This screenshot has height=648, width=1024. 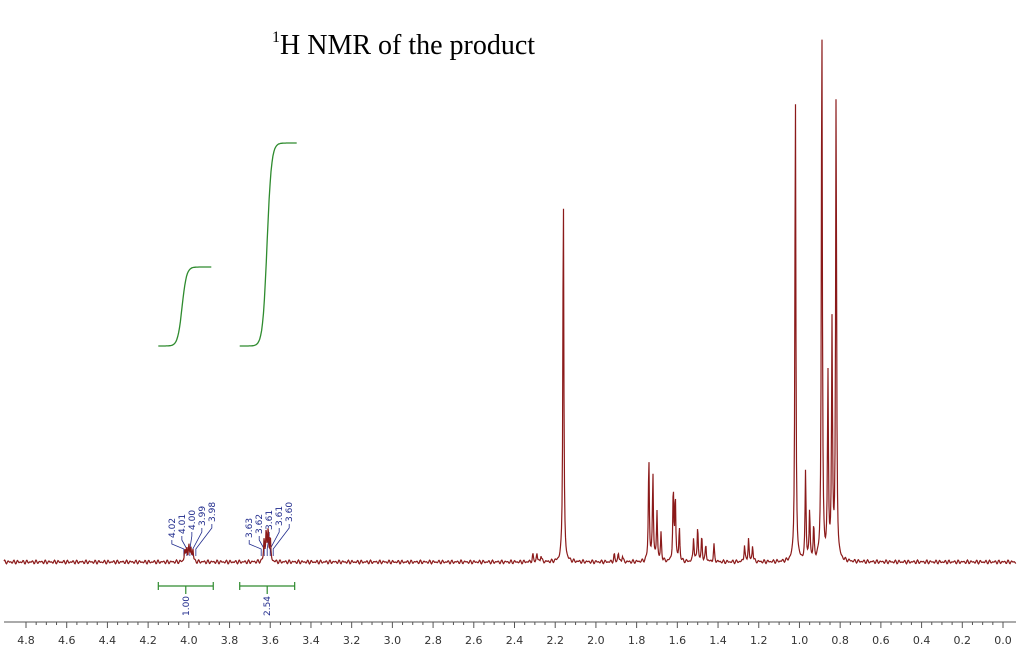 What do you see at coordinates (203, 516) in the screenshot?
I see `peak-label: 3.99` at bounding box center [203, 516].